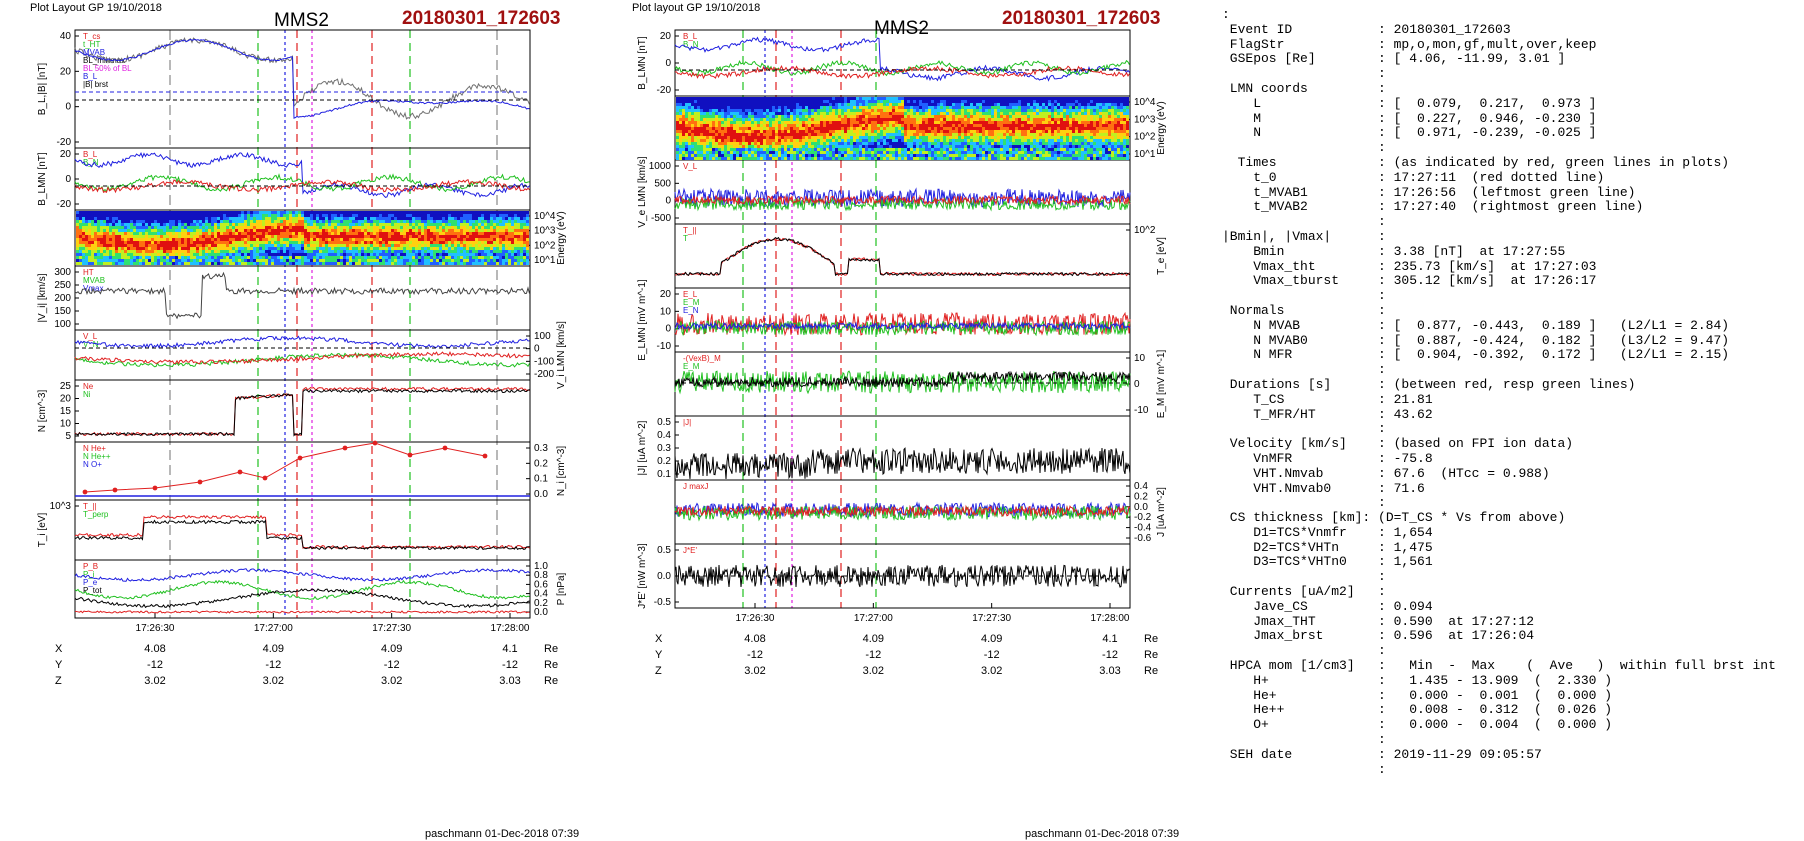  Describe the element at coordinates (61, 506) in the screenshot. I see `y-tick-label: 10^3` at that location.